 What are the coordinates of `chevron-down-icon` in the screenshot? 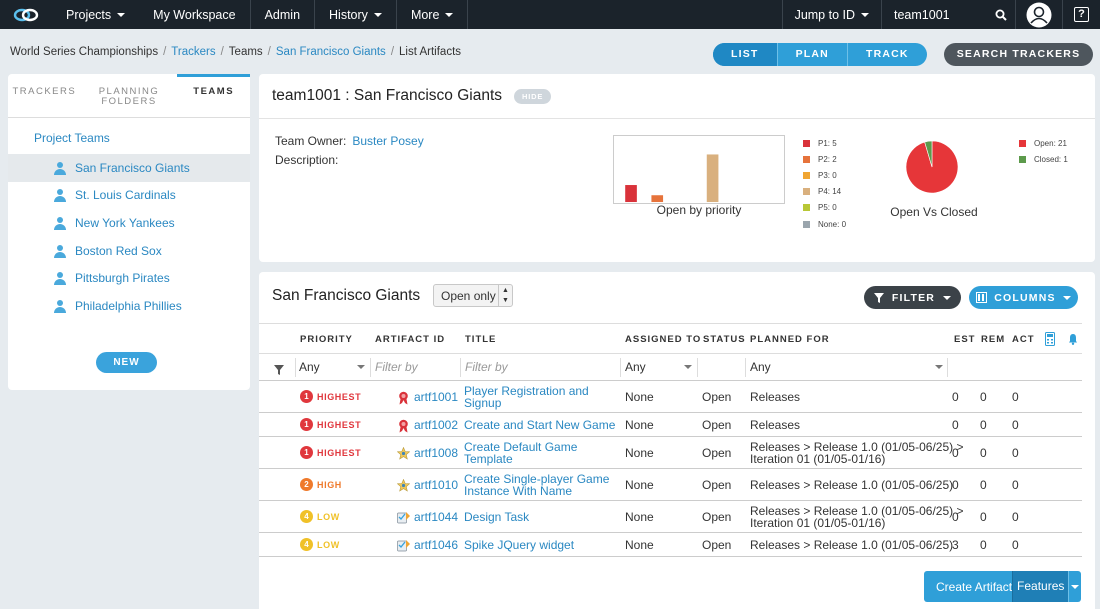 It's located at (1074, 586).